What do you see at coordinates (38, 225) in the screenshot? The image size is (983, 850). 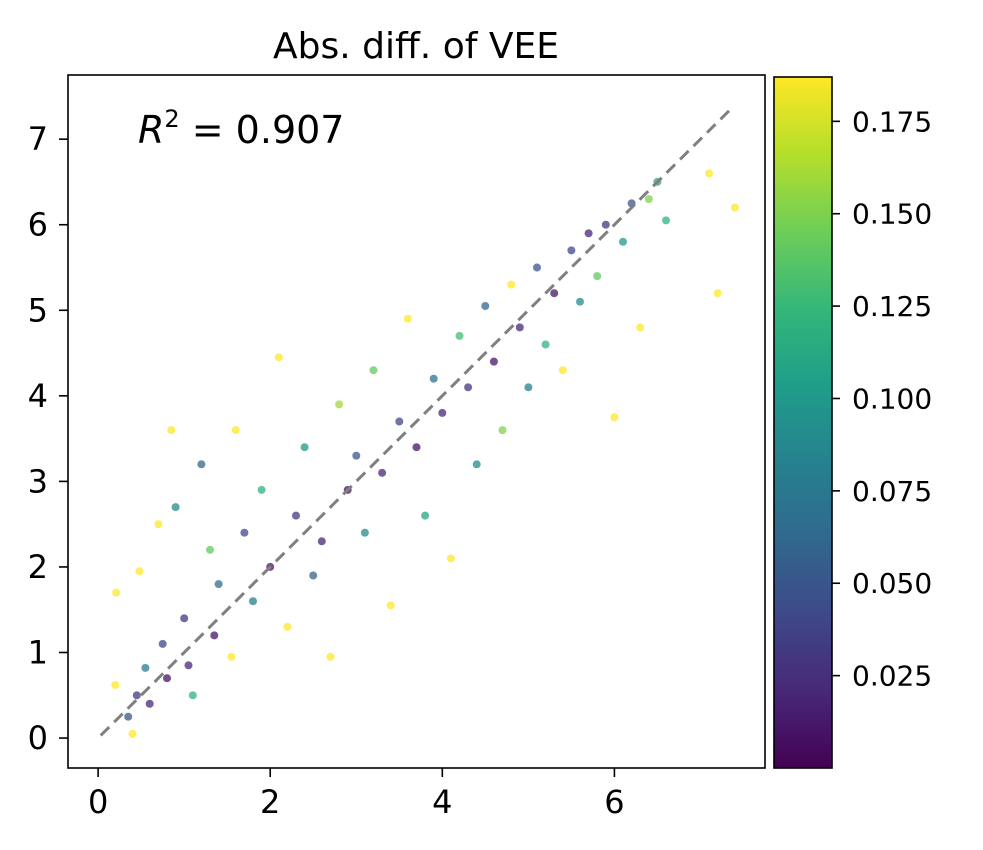 I see `y-tick-label: 6` at bounding box center [38, 225].